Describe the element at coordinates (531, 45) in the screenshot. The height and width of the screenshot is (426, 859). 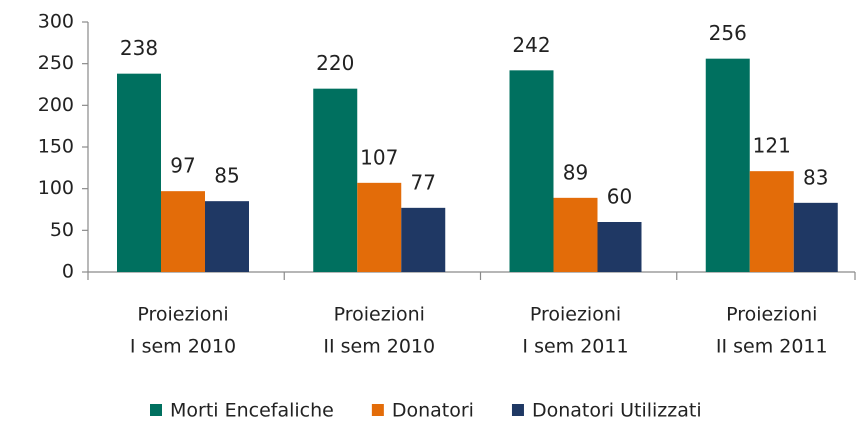
I see `value-label: 242` at that location.